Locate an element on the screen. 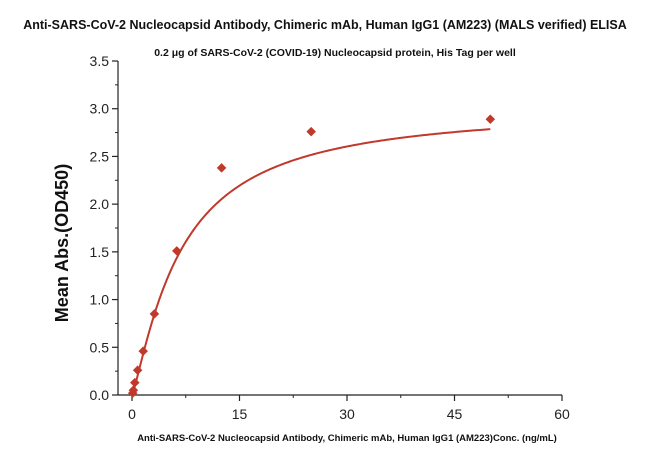 The height and width of the screenshot is (464, 650). x-axis-ticks: 0 15 30 45 60 is located at coordinates (349, 408).